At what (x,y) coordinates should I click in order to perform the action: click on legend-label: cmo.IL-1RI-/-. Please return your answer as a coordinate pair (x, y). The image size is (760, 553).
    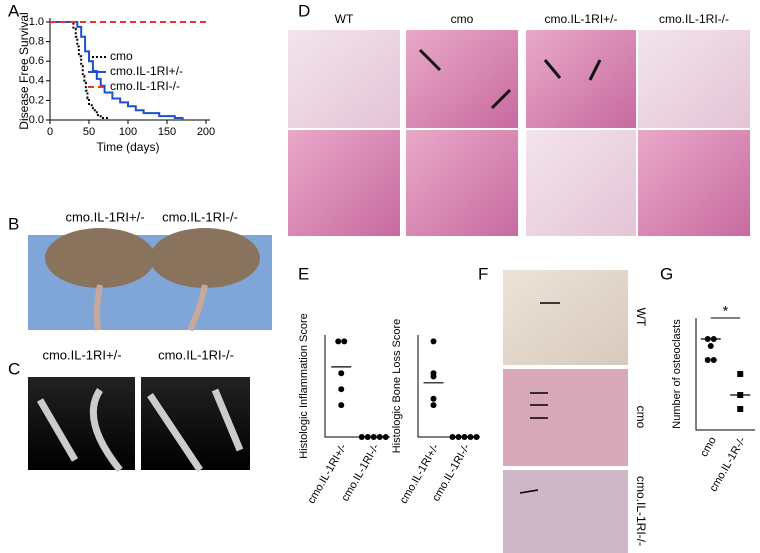
    Looking at the image, I should click on (145, 86).